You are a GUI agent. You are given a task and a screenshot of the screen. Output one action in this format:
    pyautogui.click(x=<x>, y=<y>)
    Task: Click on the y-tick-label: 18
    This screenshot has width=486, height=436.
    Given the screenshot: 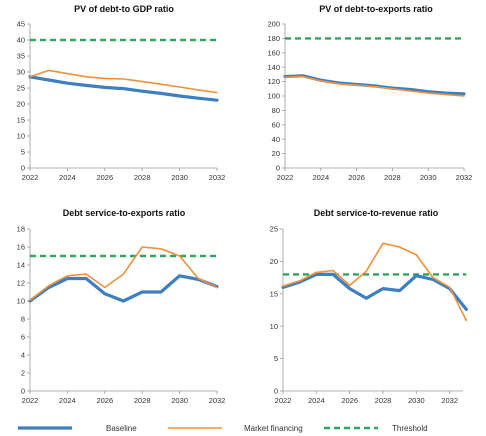 What is the action you would take?
    pyautogui.click(x=21, y=229)
    